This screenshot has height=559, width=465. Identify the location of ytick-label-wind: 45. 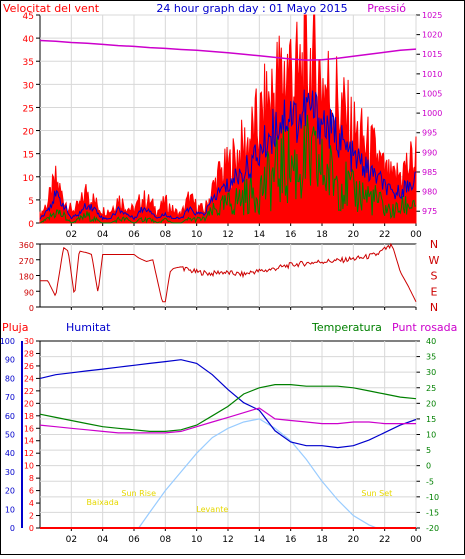
(28, 17).